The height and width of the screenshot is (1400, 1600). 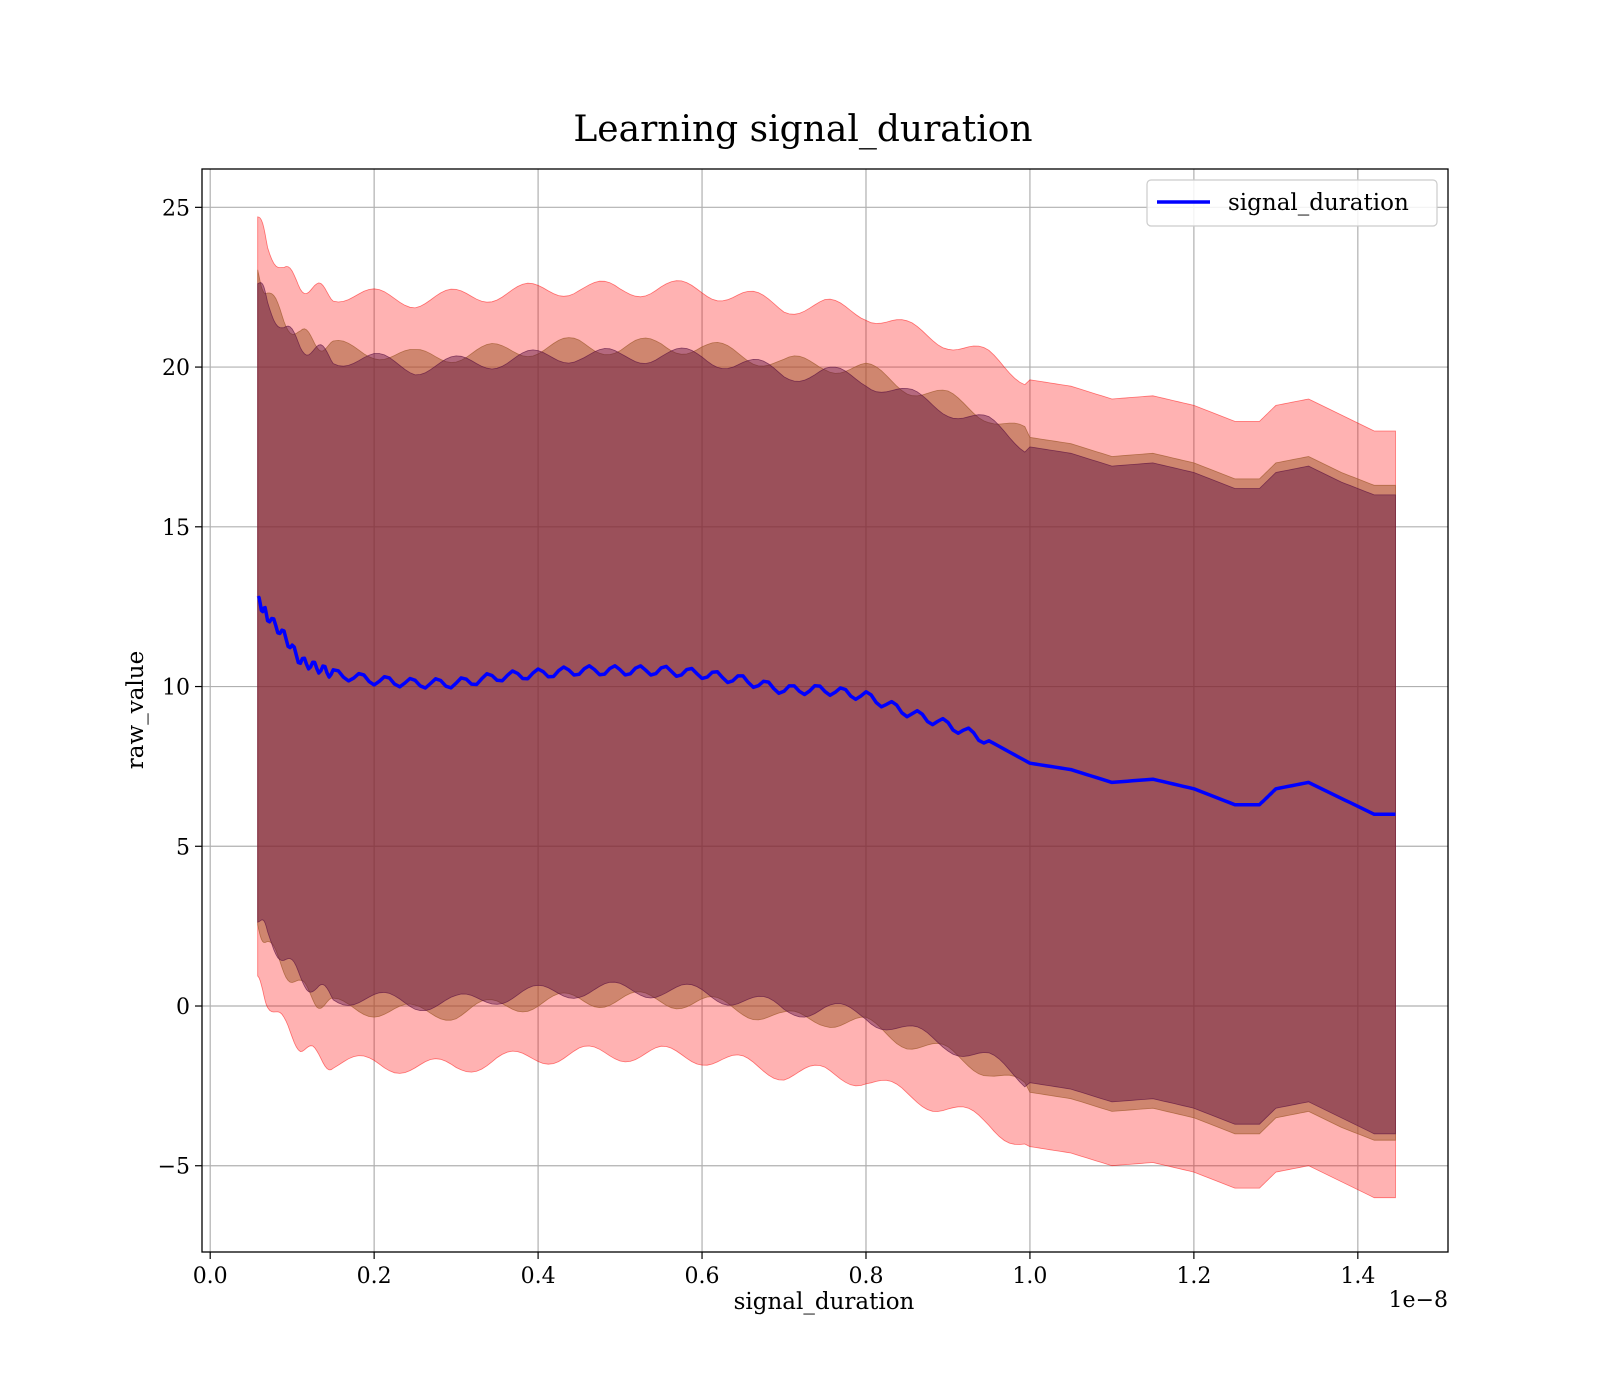 I want to click on x-tick-label: 1.4, so click(x=1357, y=1276).